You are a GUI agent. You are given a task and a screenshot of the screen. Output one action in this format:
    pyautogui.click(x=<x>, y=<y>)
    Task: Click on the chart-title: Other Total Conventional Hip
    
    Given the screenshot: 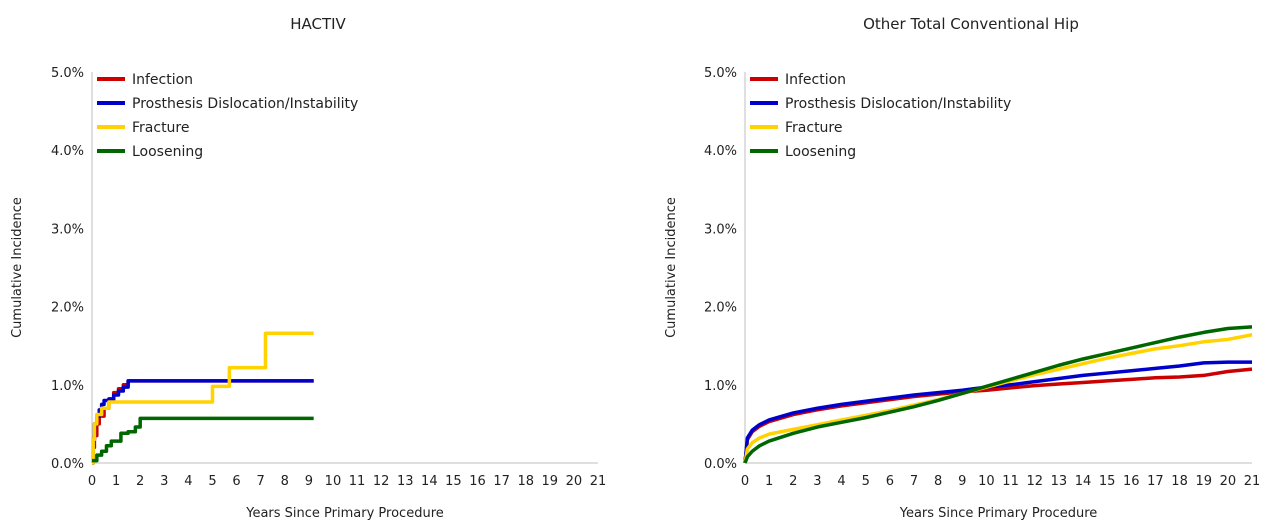 What is the action you would take?
    pyautogui.click(x=971, y=24)
    